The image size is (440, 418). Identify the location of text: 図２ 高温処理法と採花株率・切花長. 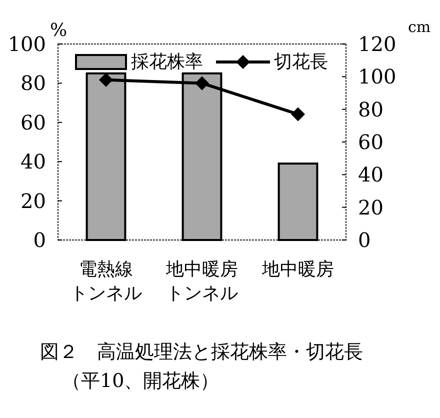
(201, 352).